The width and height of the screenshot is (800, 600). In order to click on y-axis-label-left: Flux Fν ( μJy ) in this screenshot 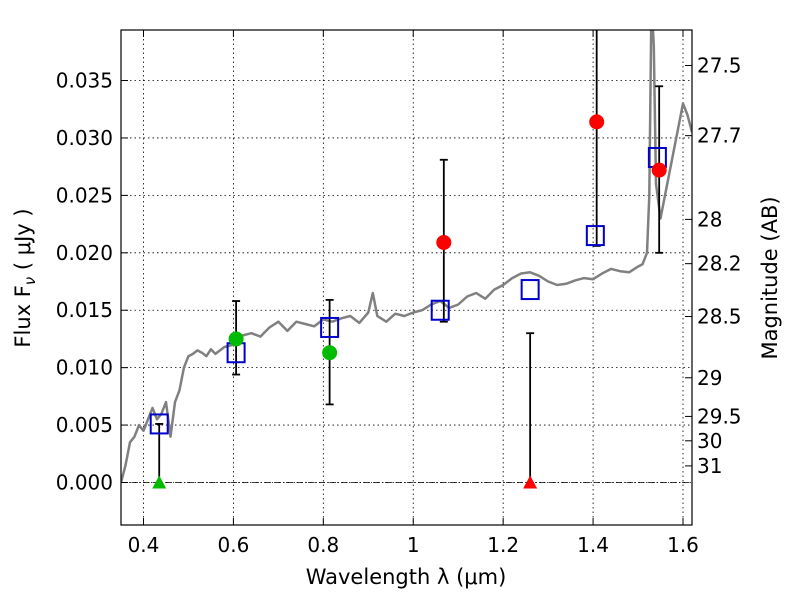, I will do `click(25, 277)`.